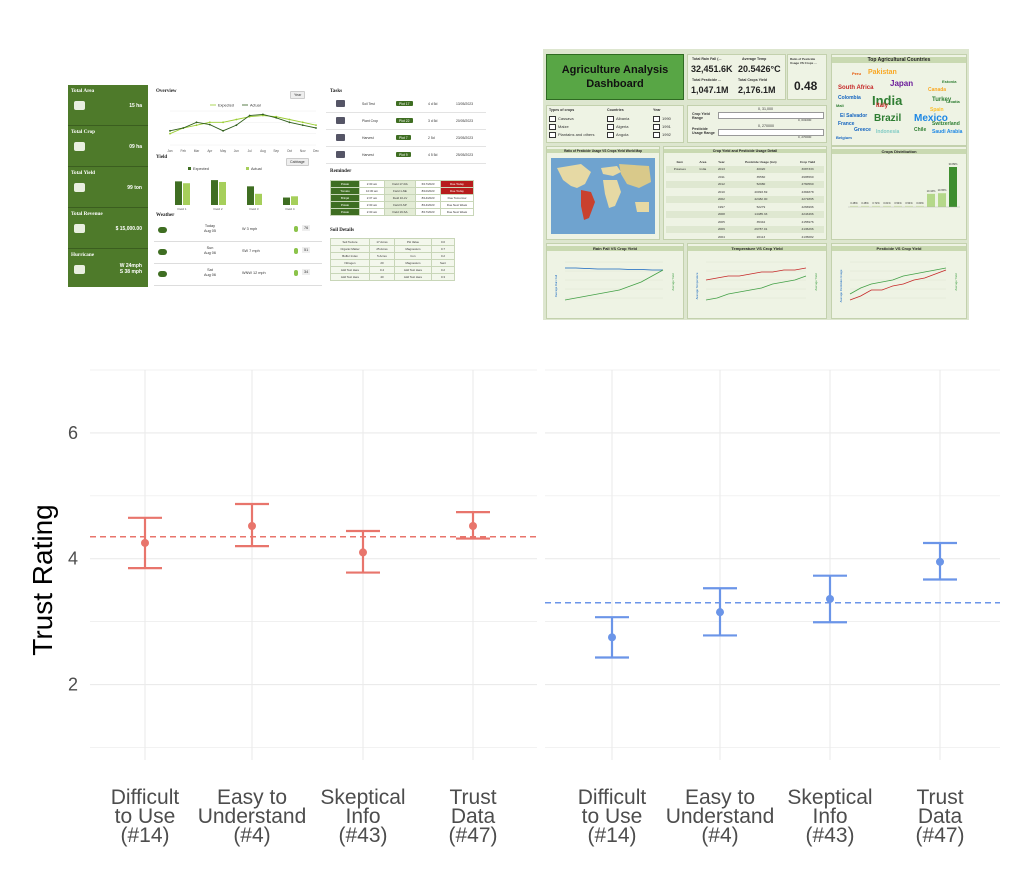  I want to click on x-category-label: Difficult to Use (#14), so click(612, 816).